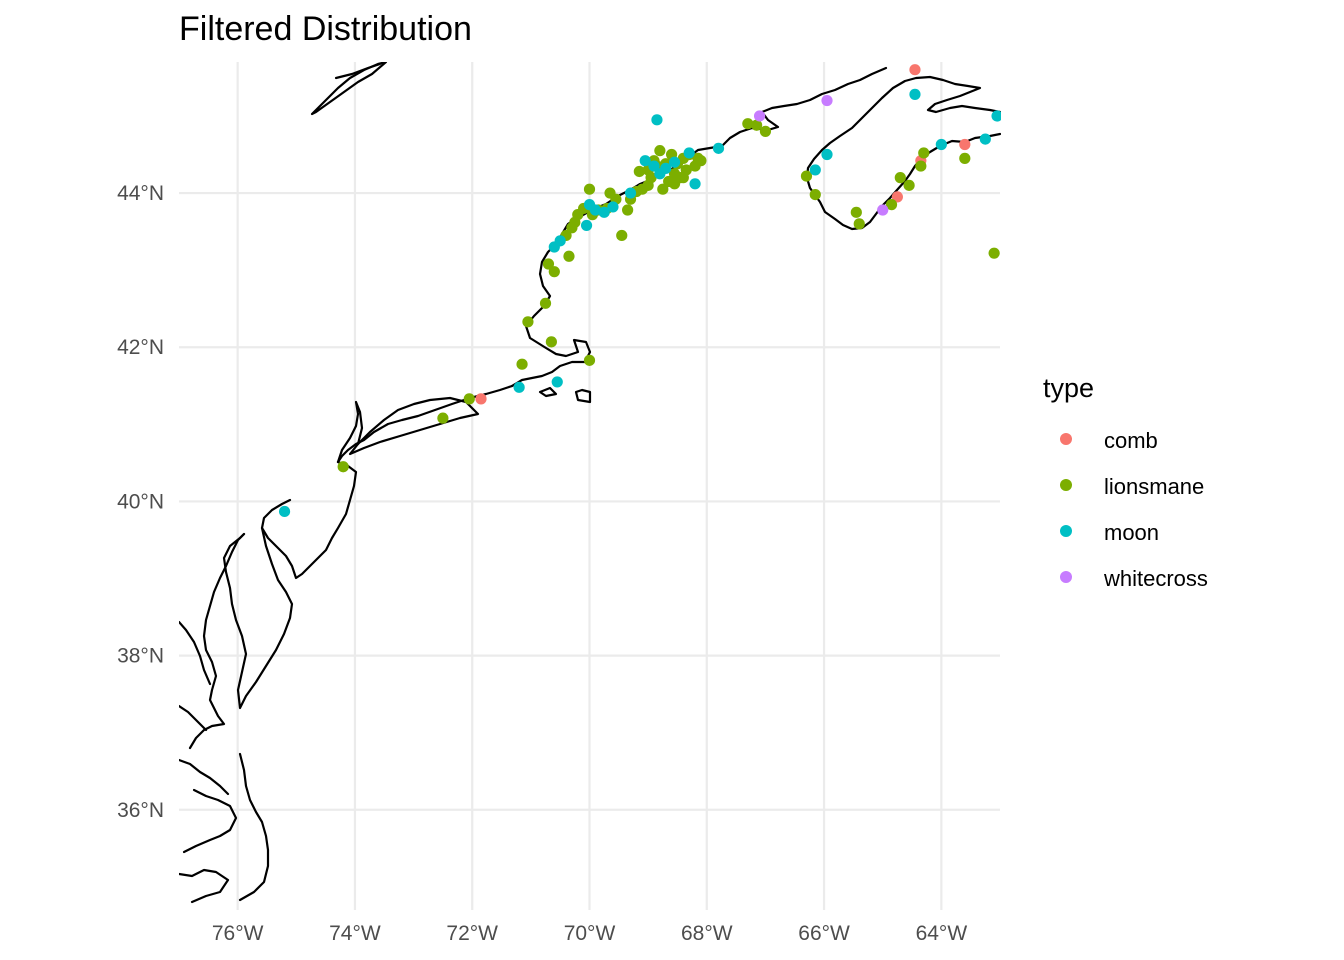  Describe the element at coordinates (204, 886) in the screenshot. I see `coastline-pamlico` at that location.